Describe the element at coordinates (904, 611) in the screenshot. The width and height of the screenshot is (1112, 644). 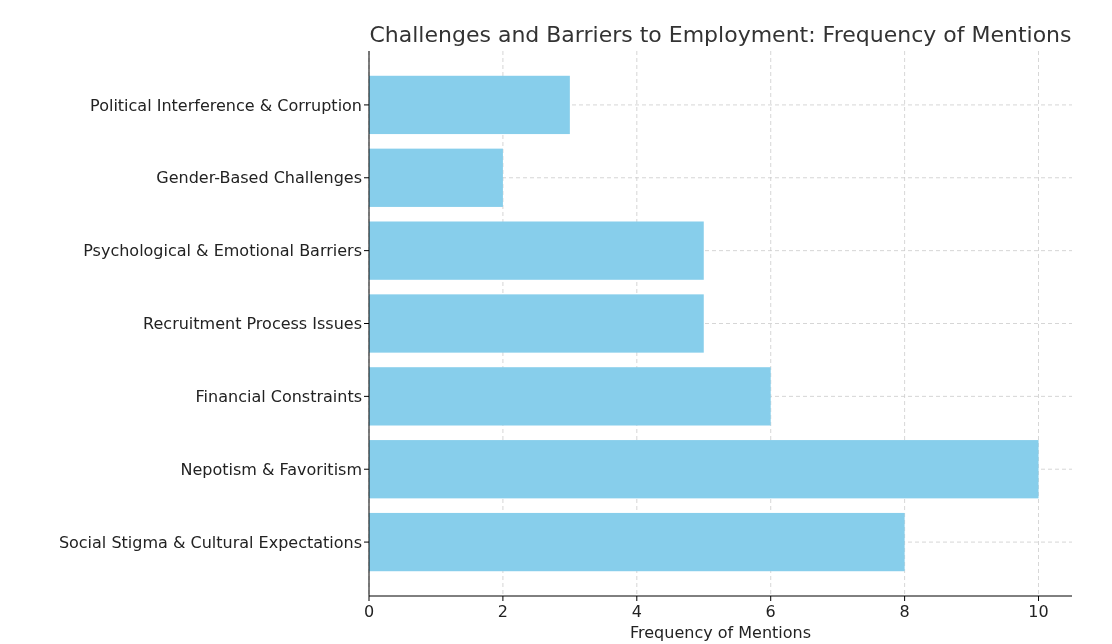
I see `x-tick-label: 8` at that location.